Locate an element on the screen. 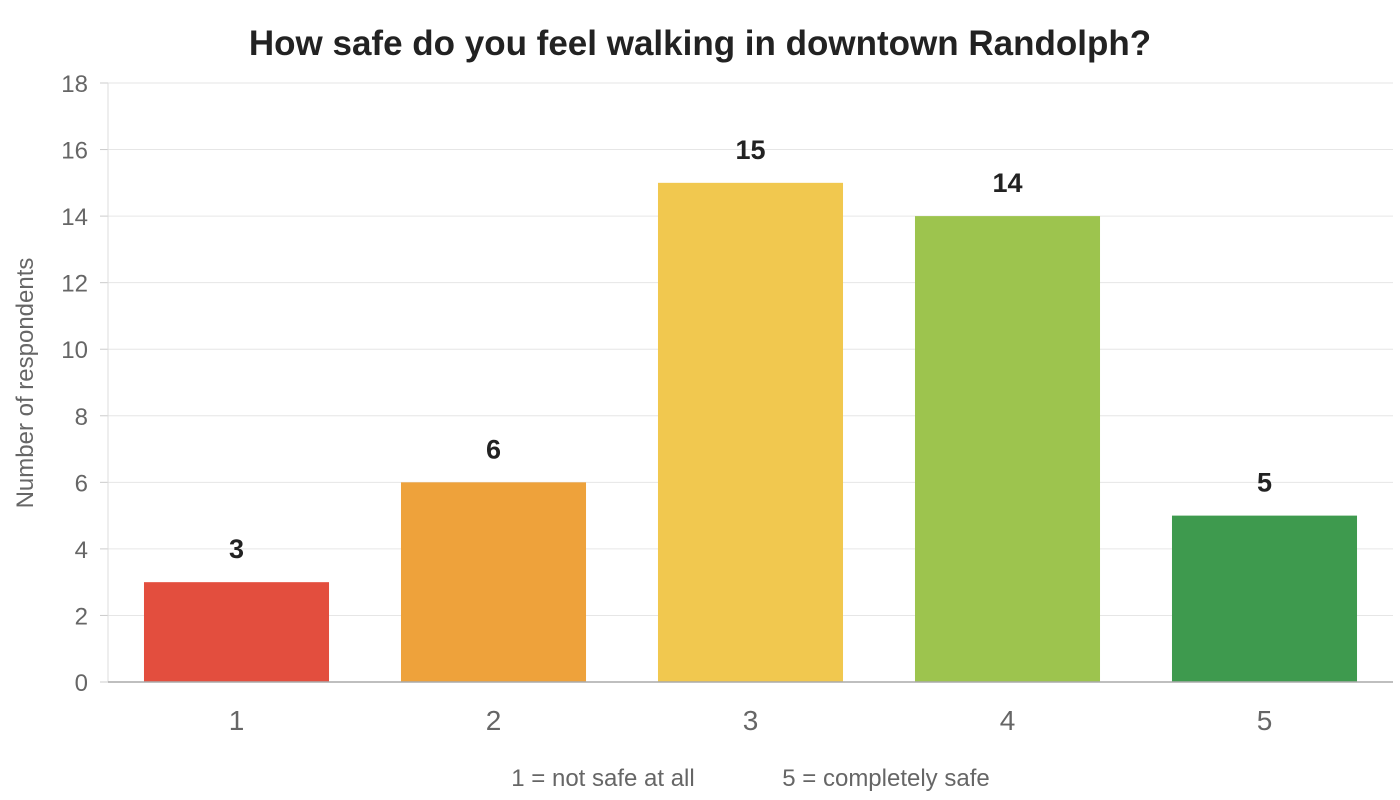 The width and height of the screenshot is (1400, 800). scale-note-low: 1 = not safe at all is located at coordinates (602, 778).